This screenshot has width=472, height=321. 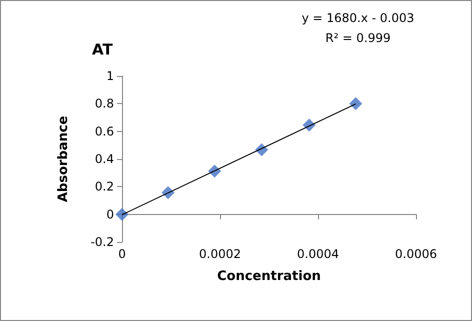 I want to click on x-tick-label: 0, so click(x=122, y=254).